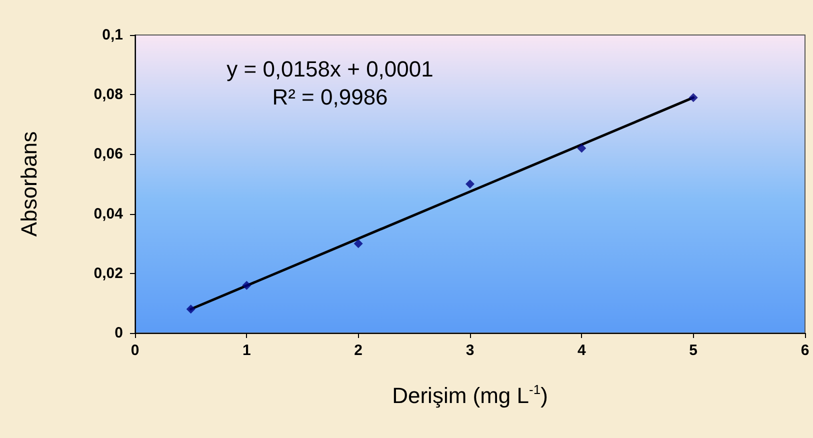  I want to click on x-tick-label: 1, so click(246, 350).